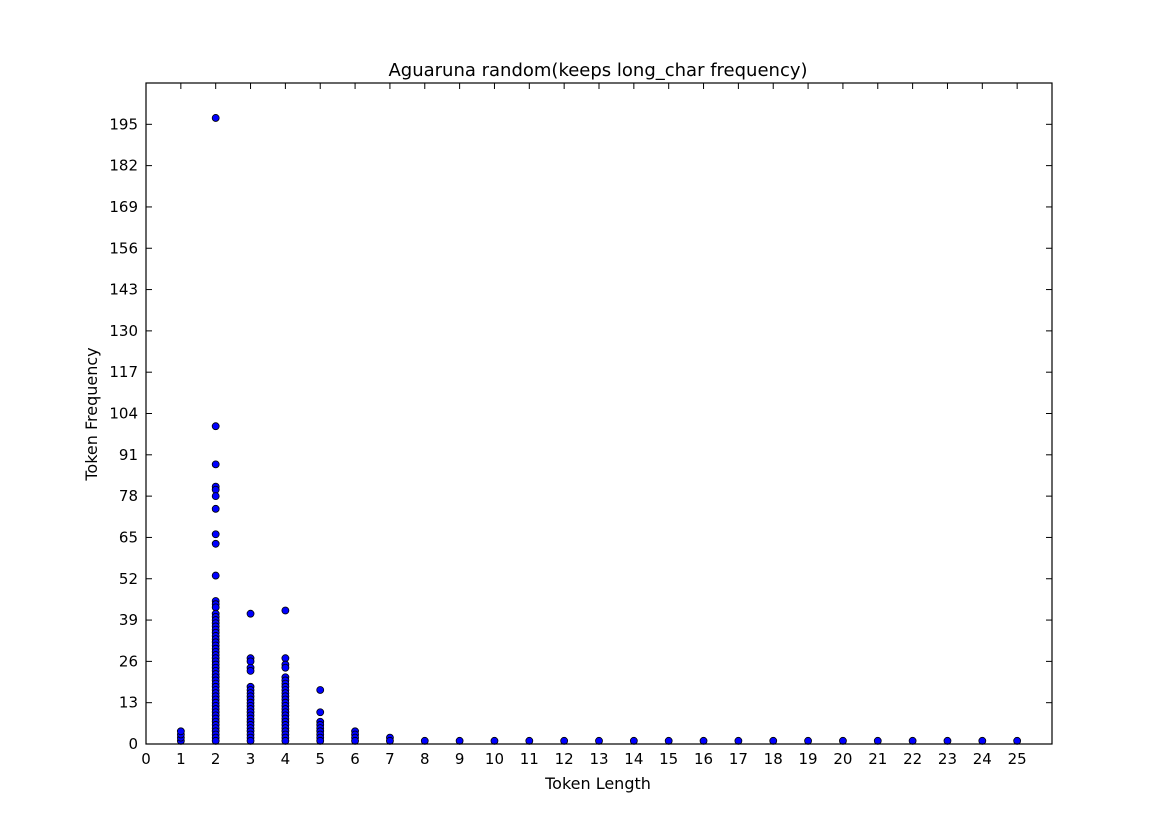 This screenshot has height=827, width=1169. Describe the element at coordinates (123, 331) in the screenshot. I see `y-tick-label: 130` at that location.